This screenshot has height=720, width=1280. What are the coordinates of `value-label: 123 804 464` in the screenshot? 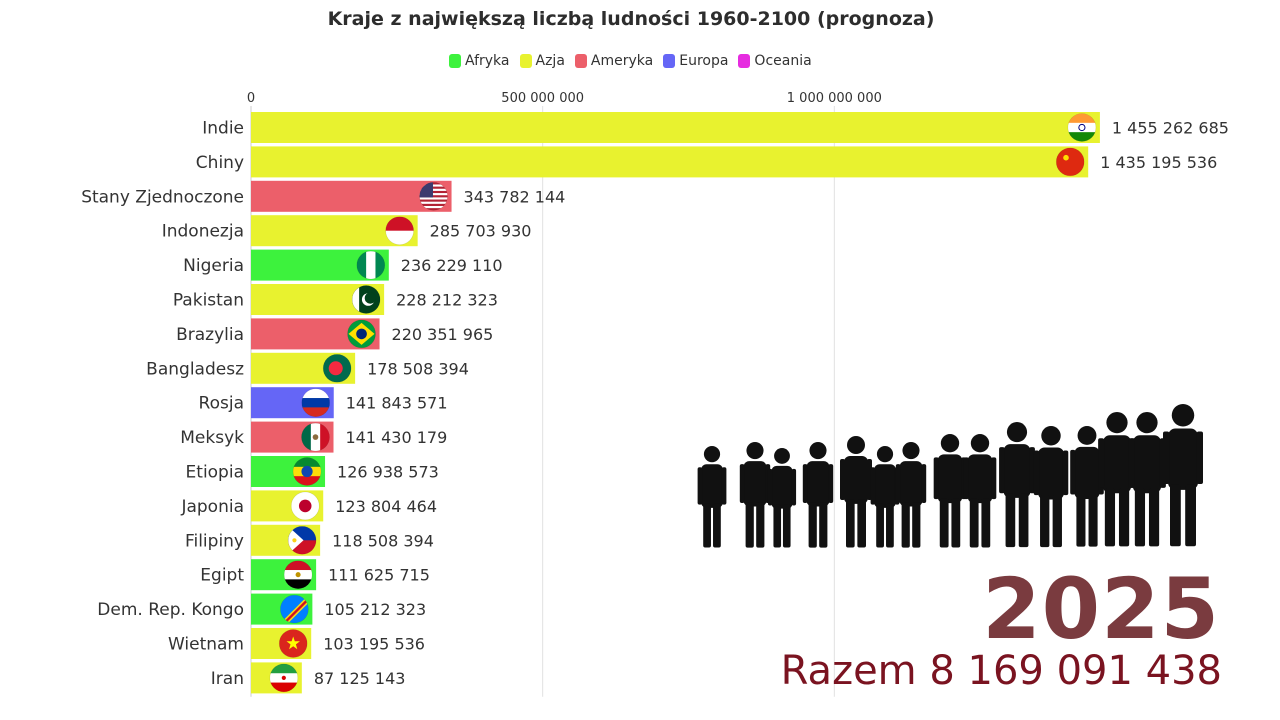 It's located at (386, 506).